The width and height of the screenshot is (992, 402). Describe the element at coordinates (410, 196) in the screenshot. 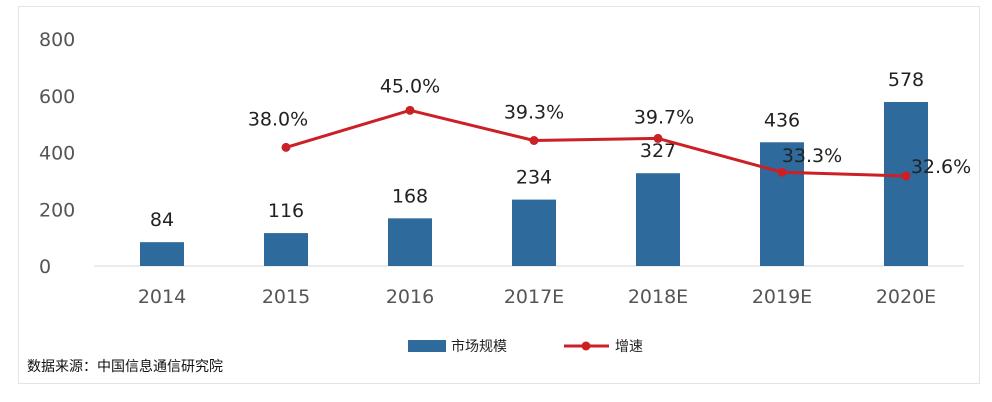

I see `bar-data-label: 168` at that location.